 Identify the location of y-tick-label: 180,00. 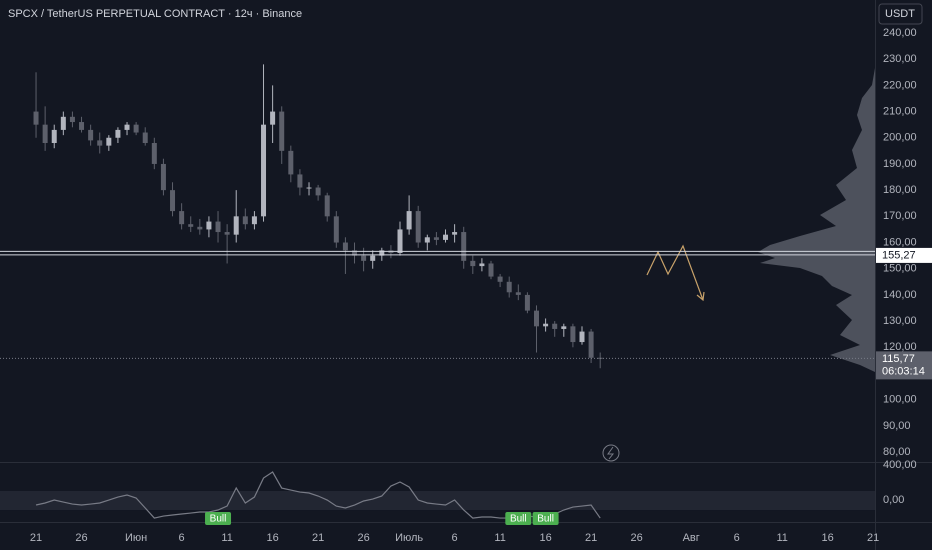
(900, 190).